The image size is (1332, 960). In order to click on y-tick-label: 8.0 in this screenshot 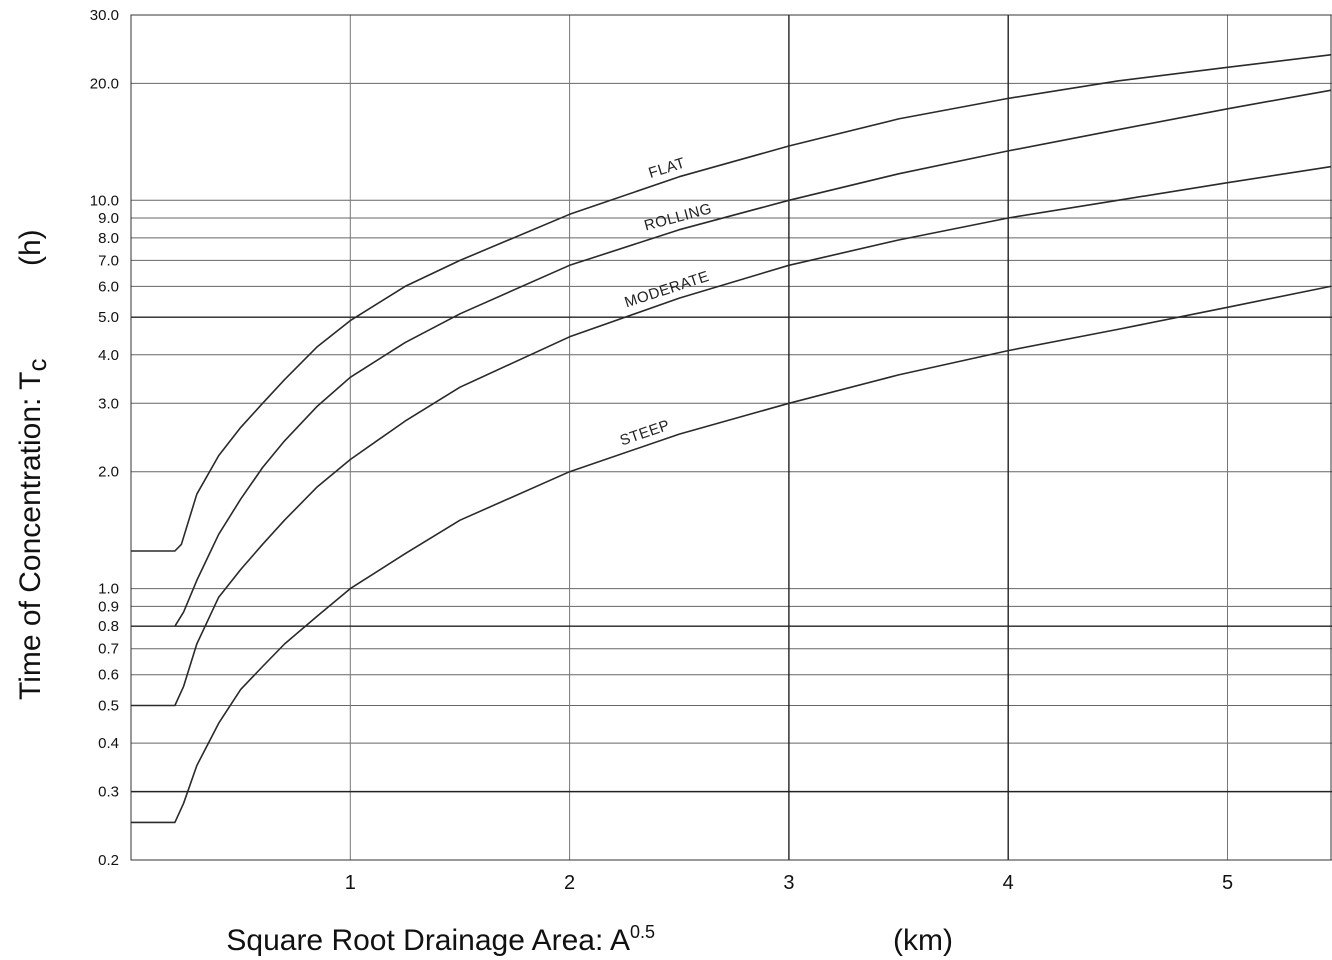, I will do `click(108, 238)`.